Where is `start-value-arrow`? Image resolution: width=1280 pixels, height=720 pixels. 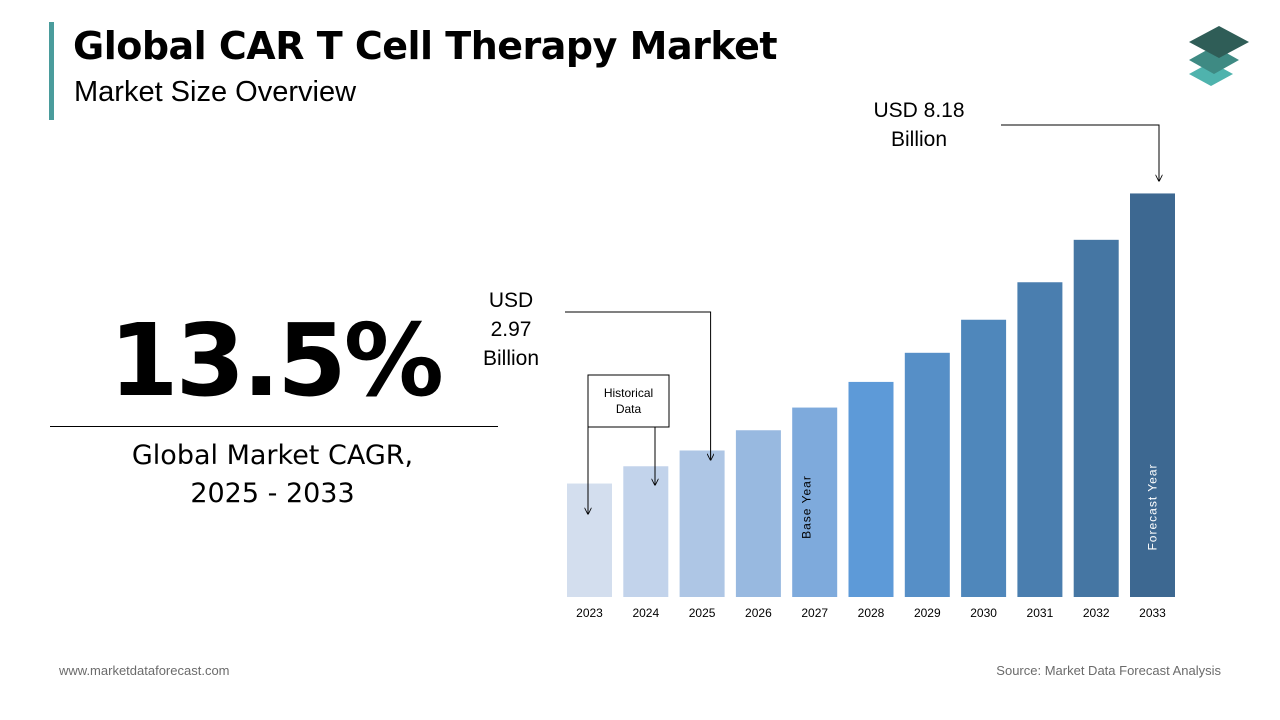
start-value-arrow is located at coordinates (638, 385).